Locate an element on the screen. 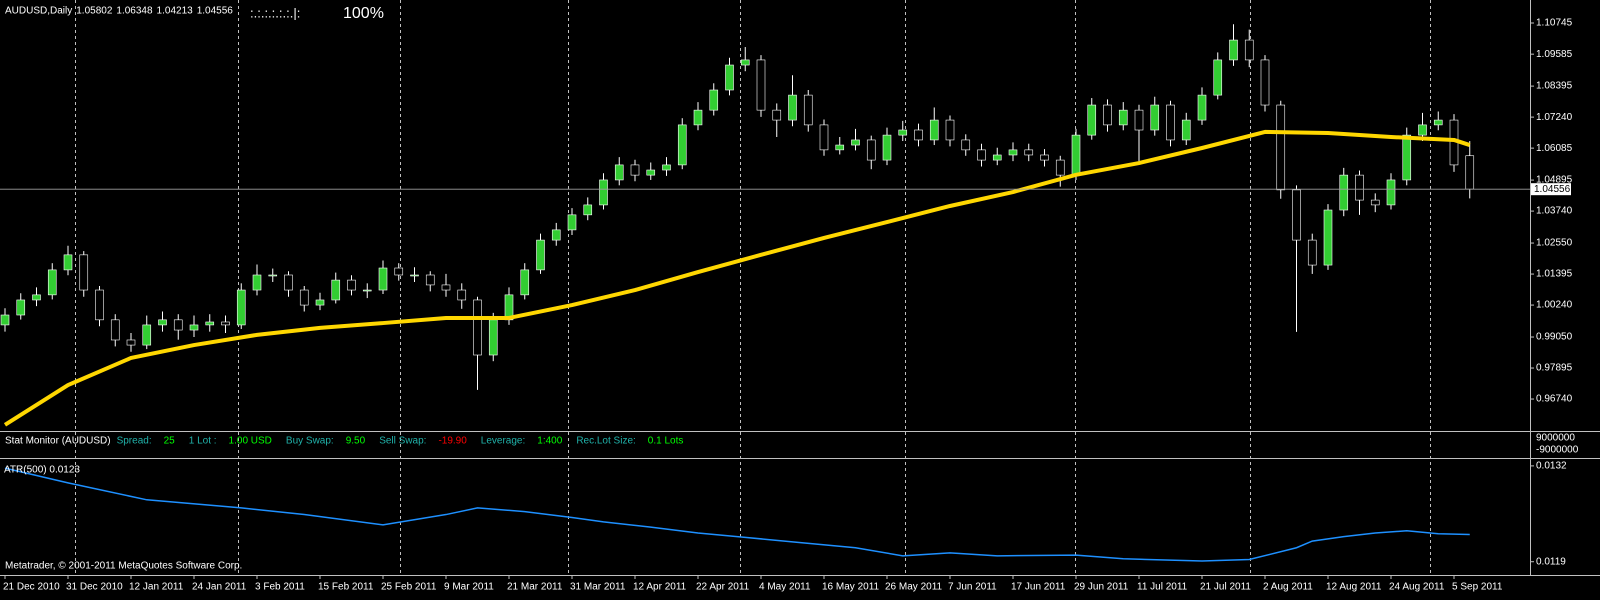  y-tick-label: 1.10745 is located at coordinates (1554, 23).